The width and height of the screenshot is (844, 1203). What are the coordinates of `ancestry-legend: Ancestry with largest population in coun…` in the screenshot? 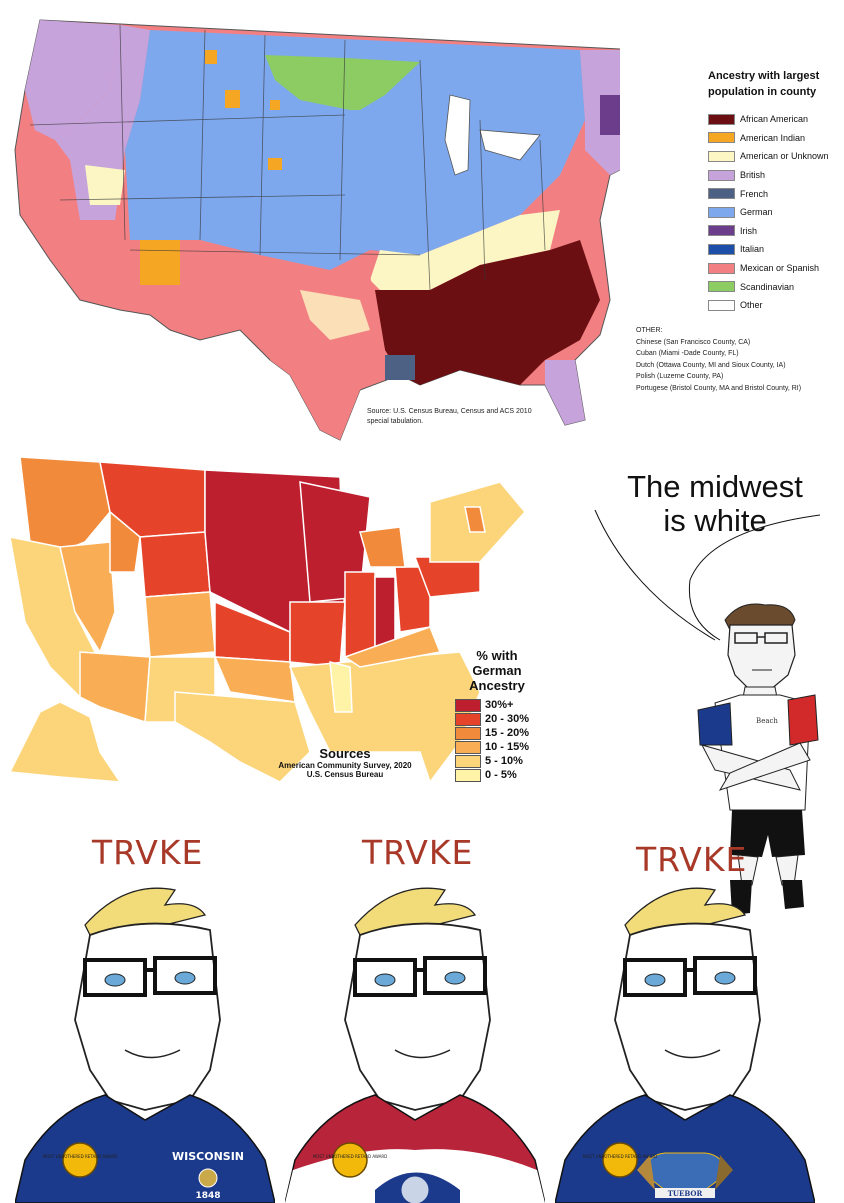 It's located at (776, 191).